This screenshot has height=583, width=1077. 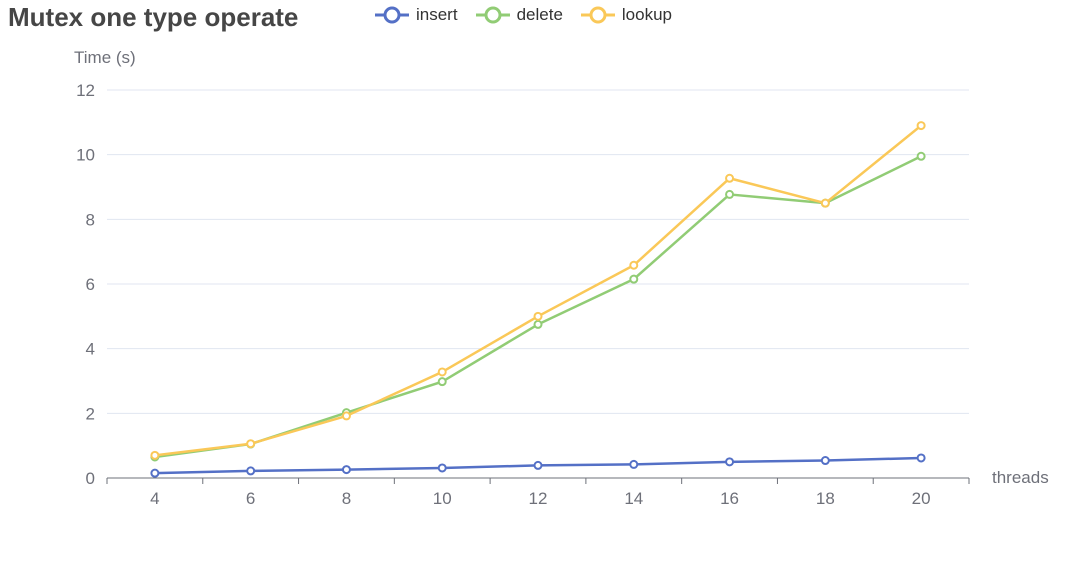 I want to click on y-tick-label: 4, so click(x=90, y=349).